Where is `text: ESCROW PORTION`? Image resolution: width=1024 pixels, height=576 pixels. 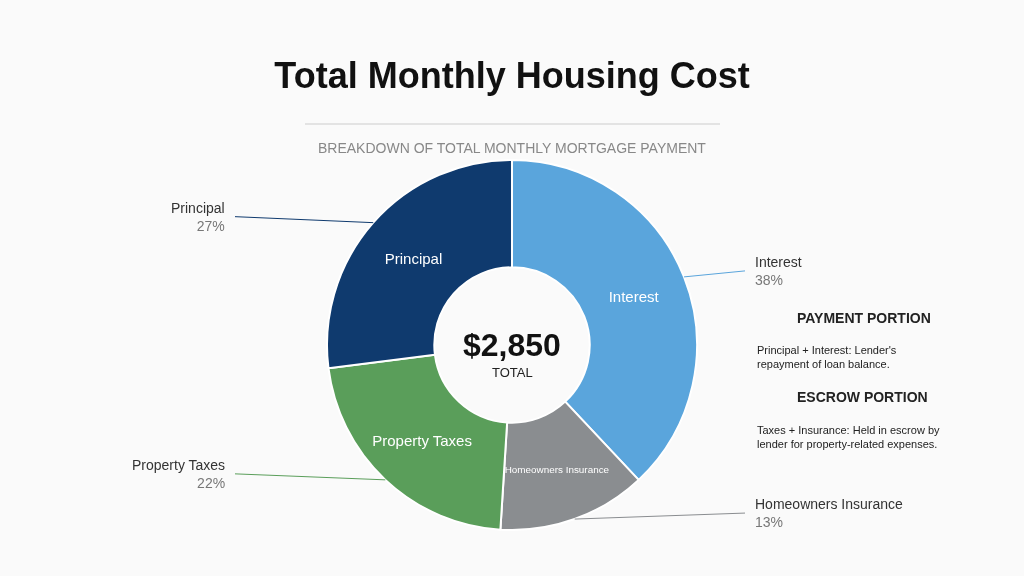
text: ESCROW PORTION is located at coordinates (862, 397).